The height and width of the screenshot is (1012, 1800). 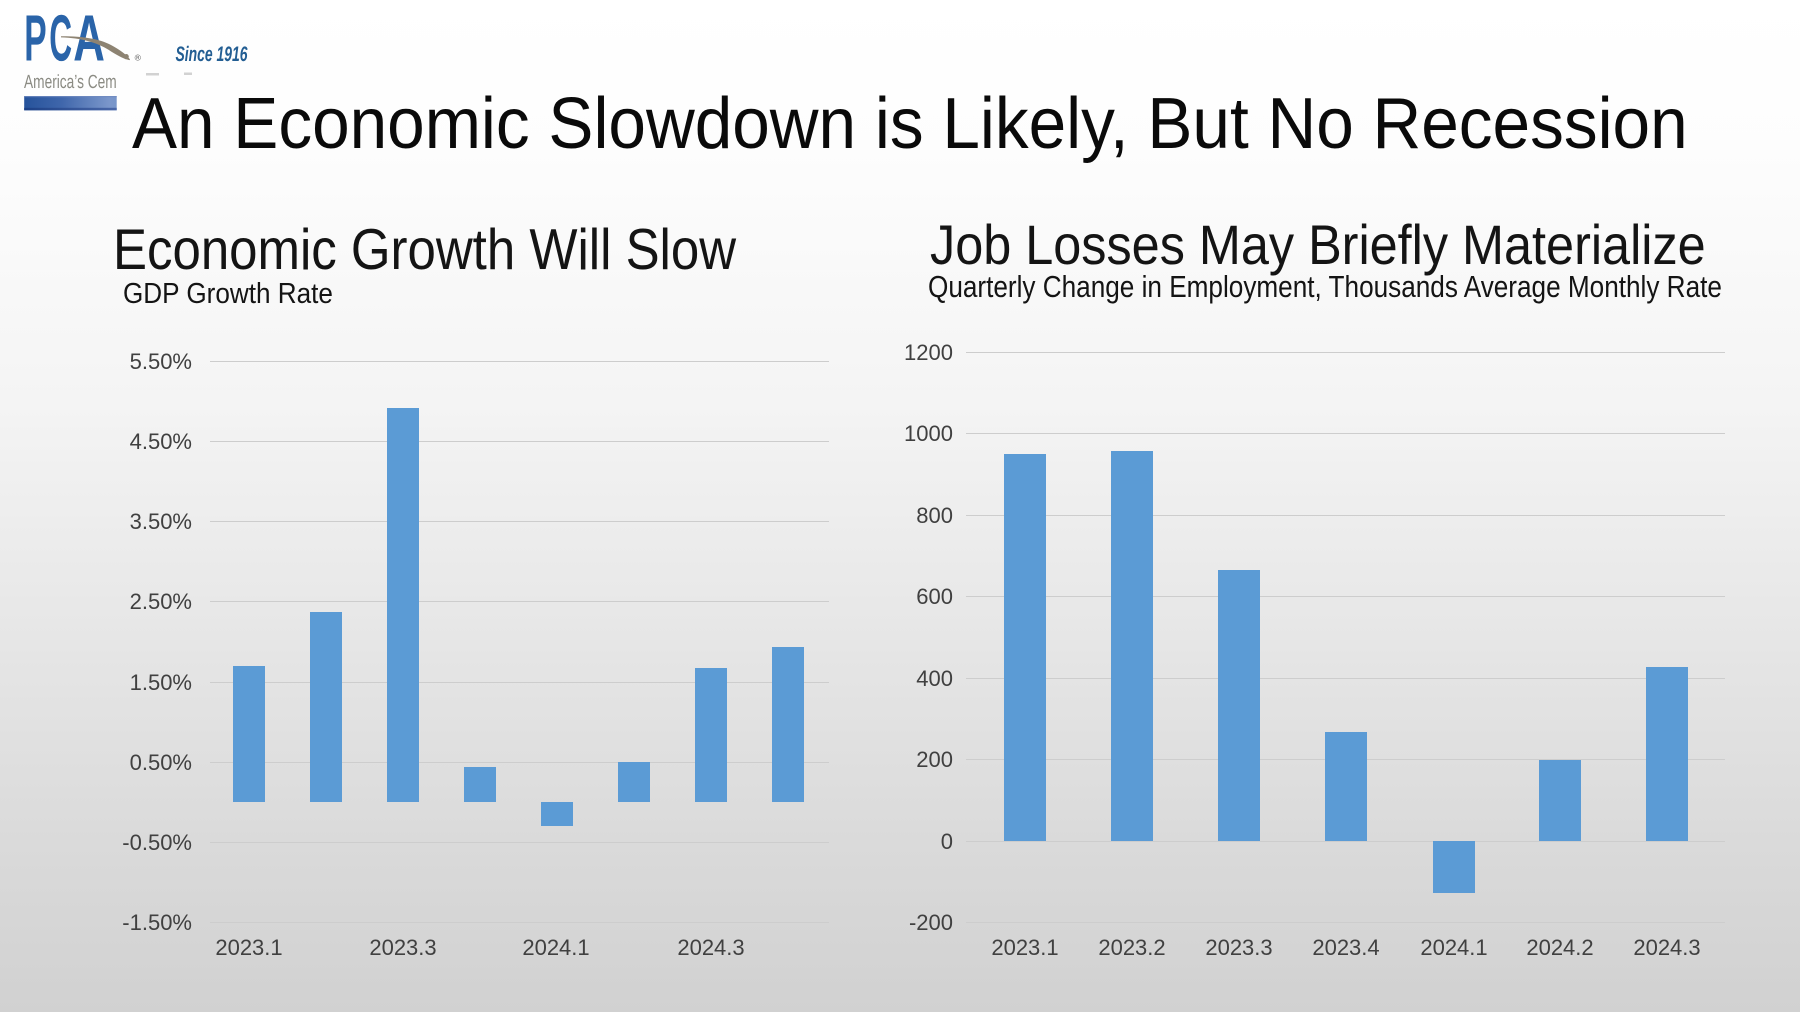 What do you see at coordinates (35, 38) in the screenshot?
I see `svg-text: P` at bounding box center [35, 38].